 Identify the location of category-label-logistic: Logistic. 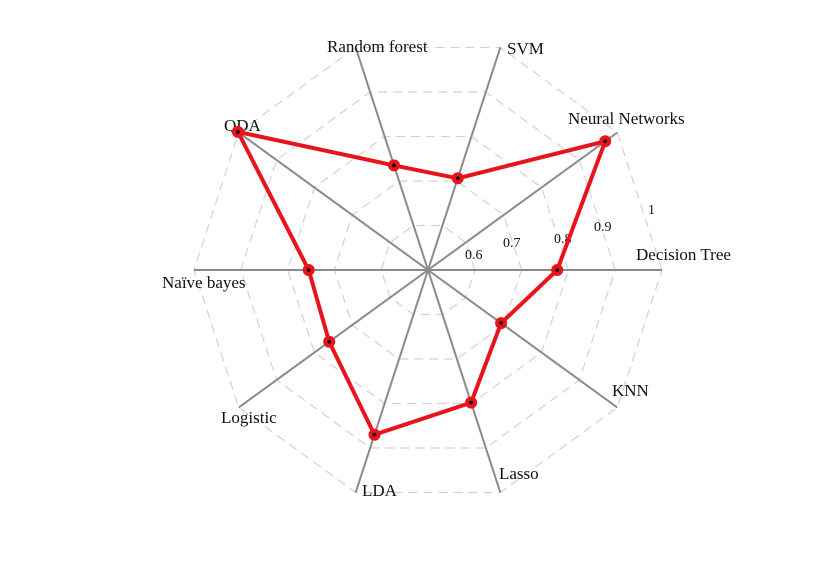
(249, 417).